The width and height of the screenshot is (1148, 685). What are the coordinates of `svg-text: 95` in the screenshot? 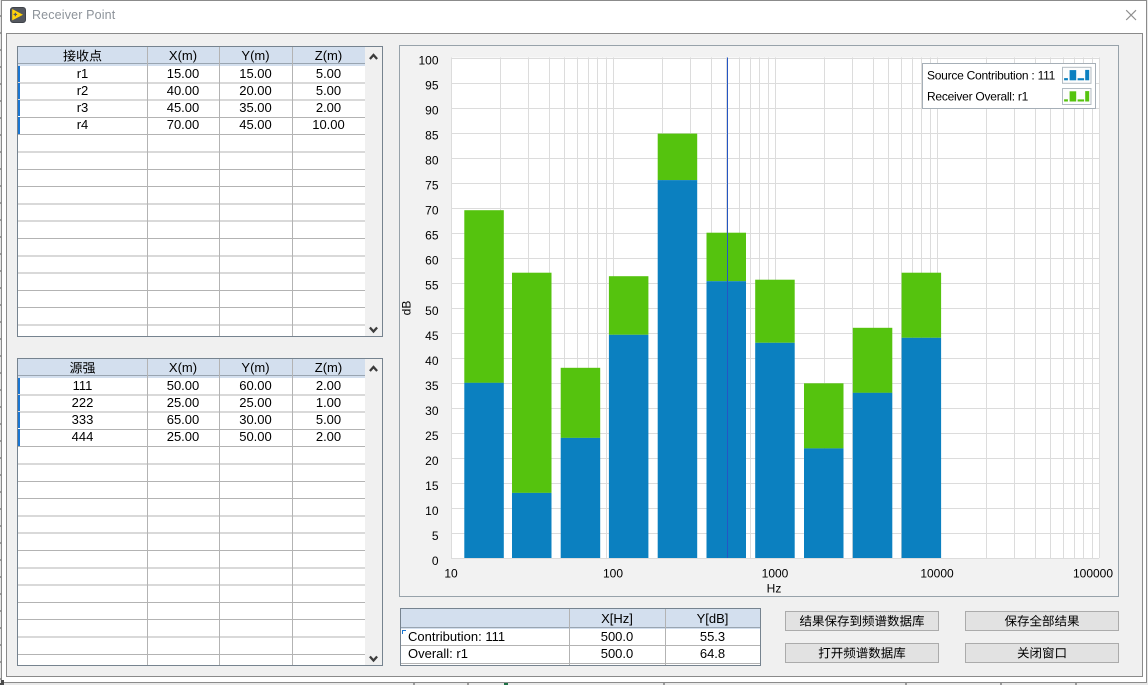 It's located at (432, 86).